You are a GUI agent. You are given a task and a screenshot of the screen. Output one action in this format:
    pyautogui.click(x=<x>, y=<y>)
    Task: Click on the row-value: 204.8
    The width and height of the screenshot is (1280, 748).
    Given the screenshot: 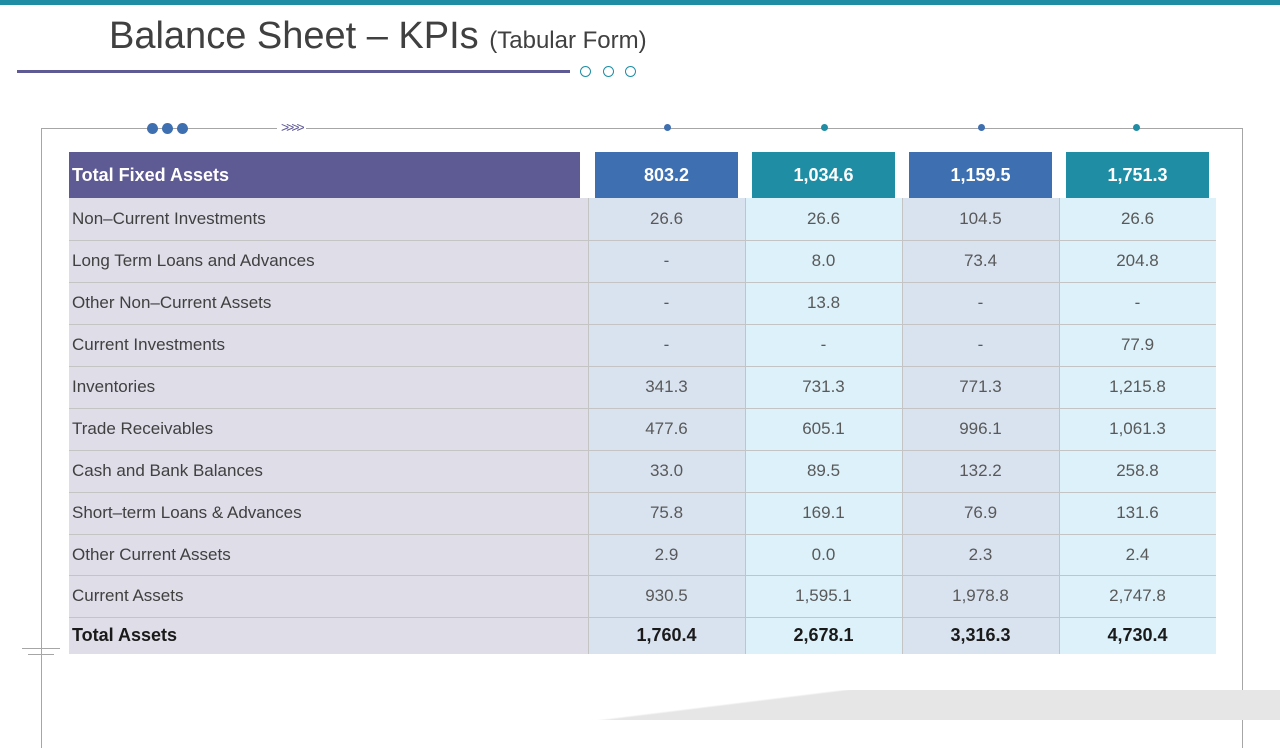 What is the action you would take?
    pyautogui.click(x=1137, y=260)
    